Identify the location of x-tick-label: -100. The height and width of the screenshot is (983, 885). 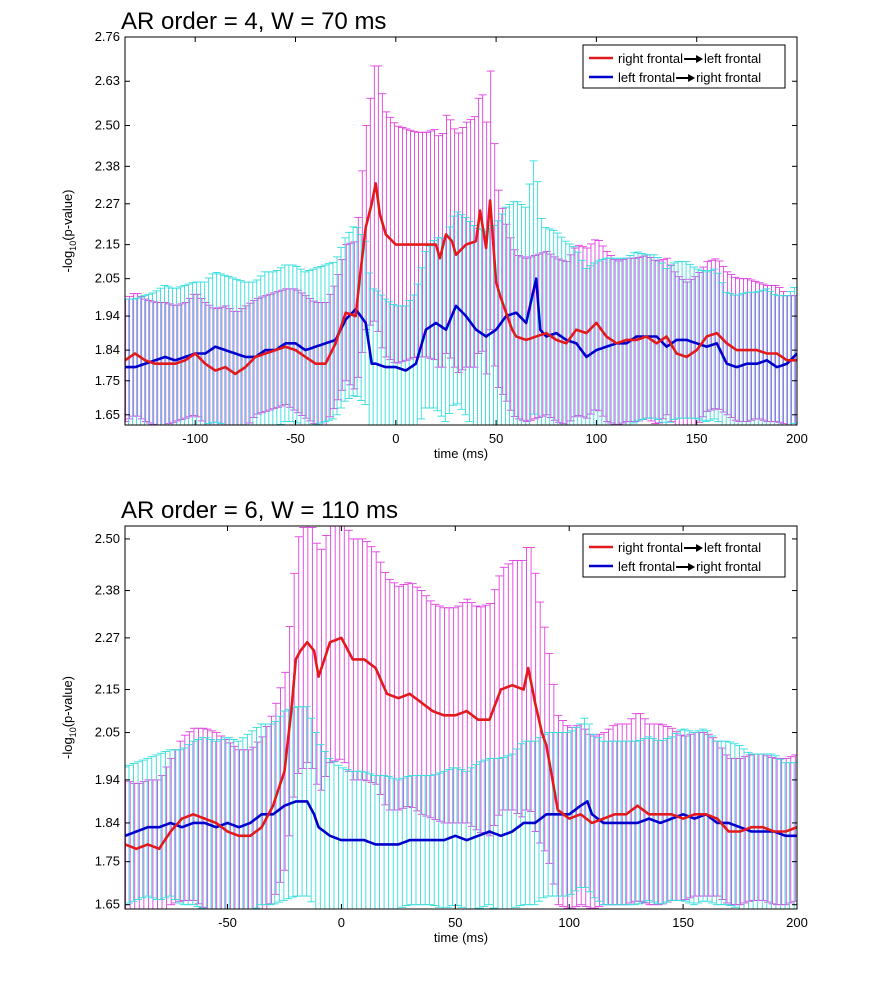
(195, 438).